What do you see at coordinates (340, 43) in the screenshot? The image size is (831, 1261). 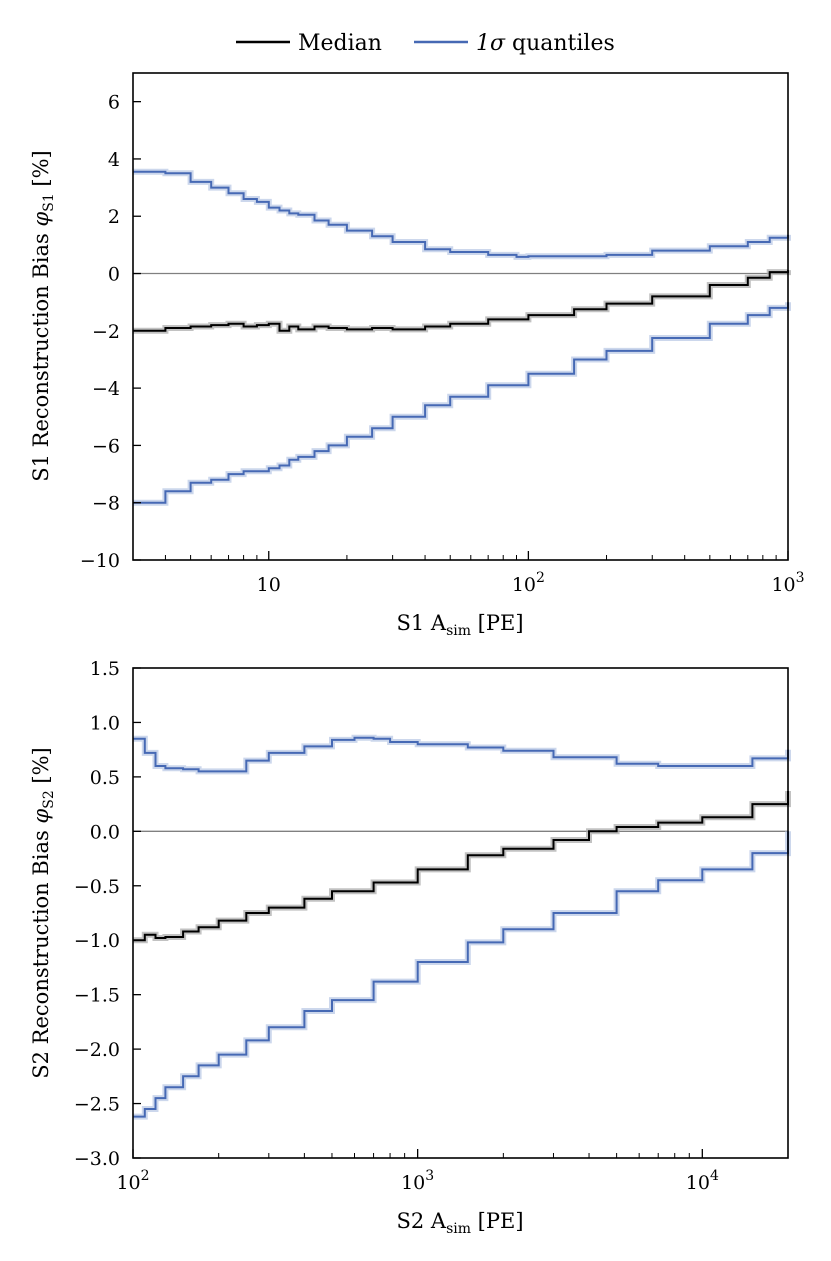 I see `legend-median-label: Median` at bounding box center [340, 43].